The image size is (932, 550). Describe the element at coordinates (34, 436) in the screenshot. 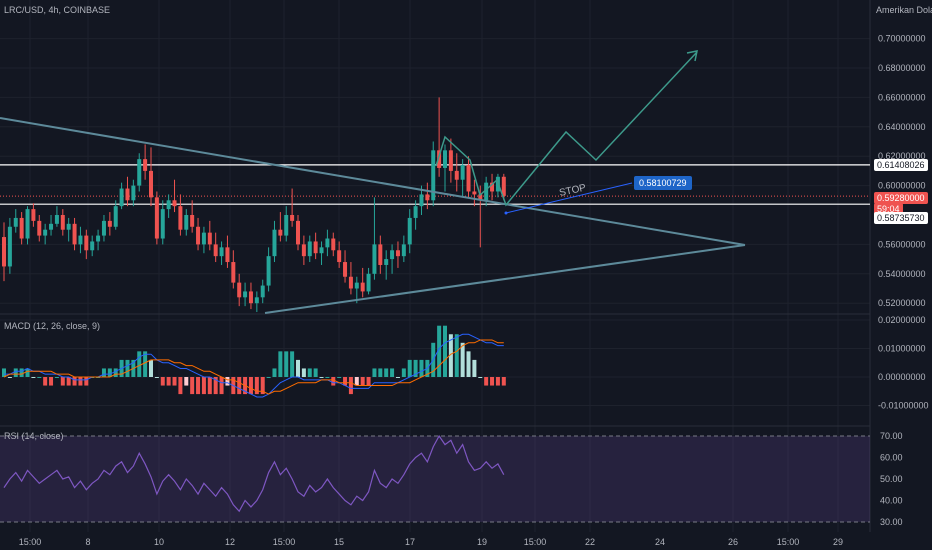

I see `rsi-label: RSI (14, close)` at that location.